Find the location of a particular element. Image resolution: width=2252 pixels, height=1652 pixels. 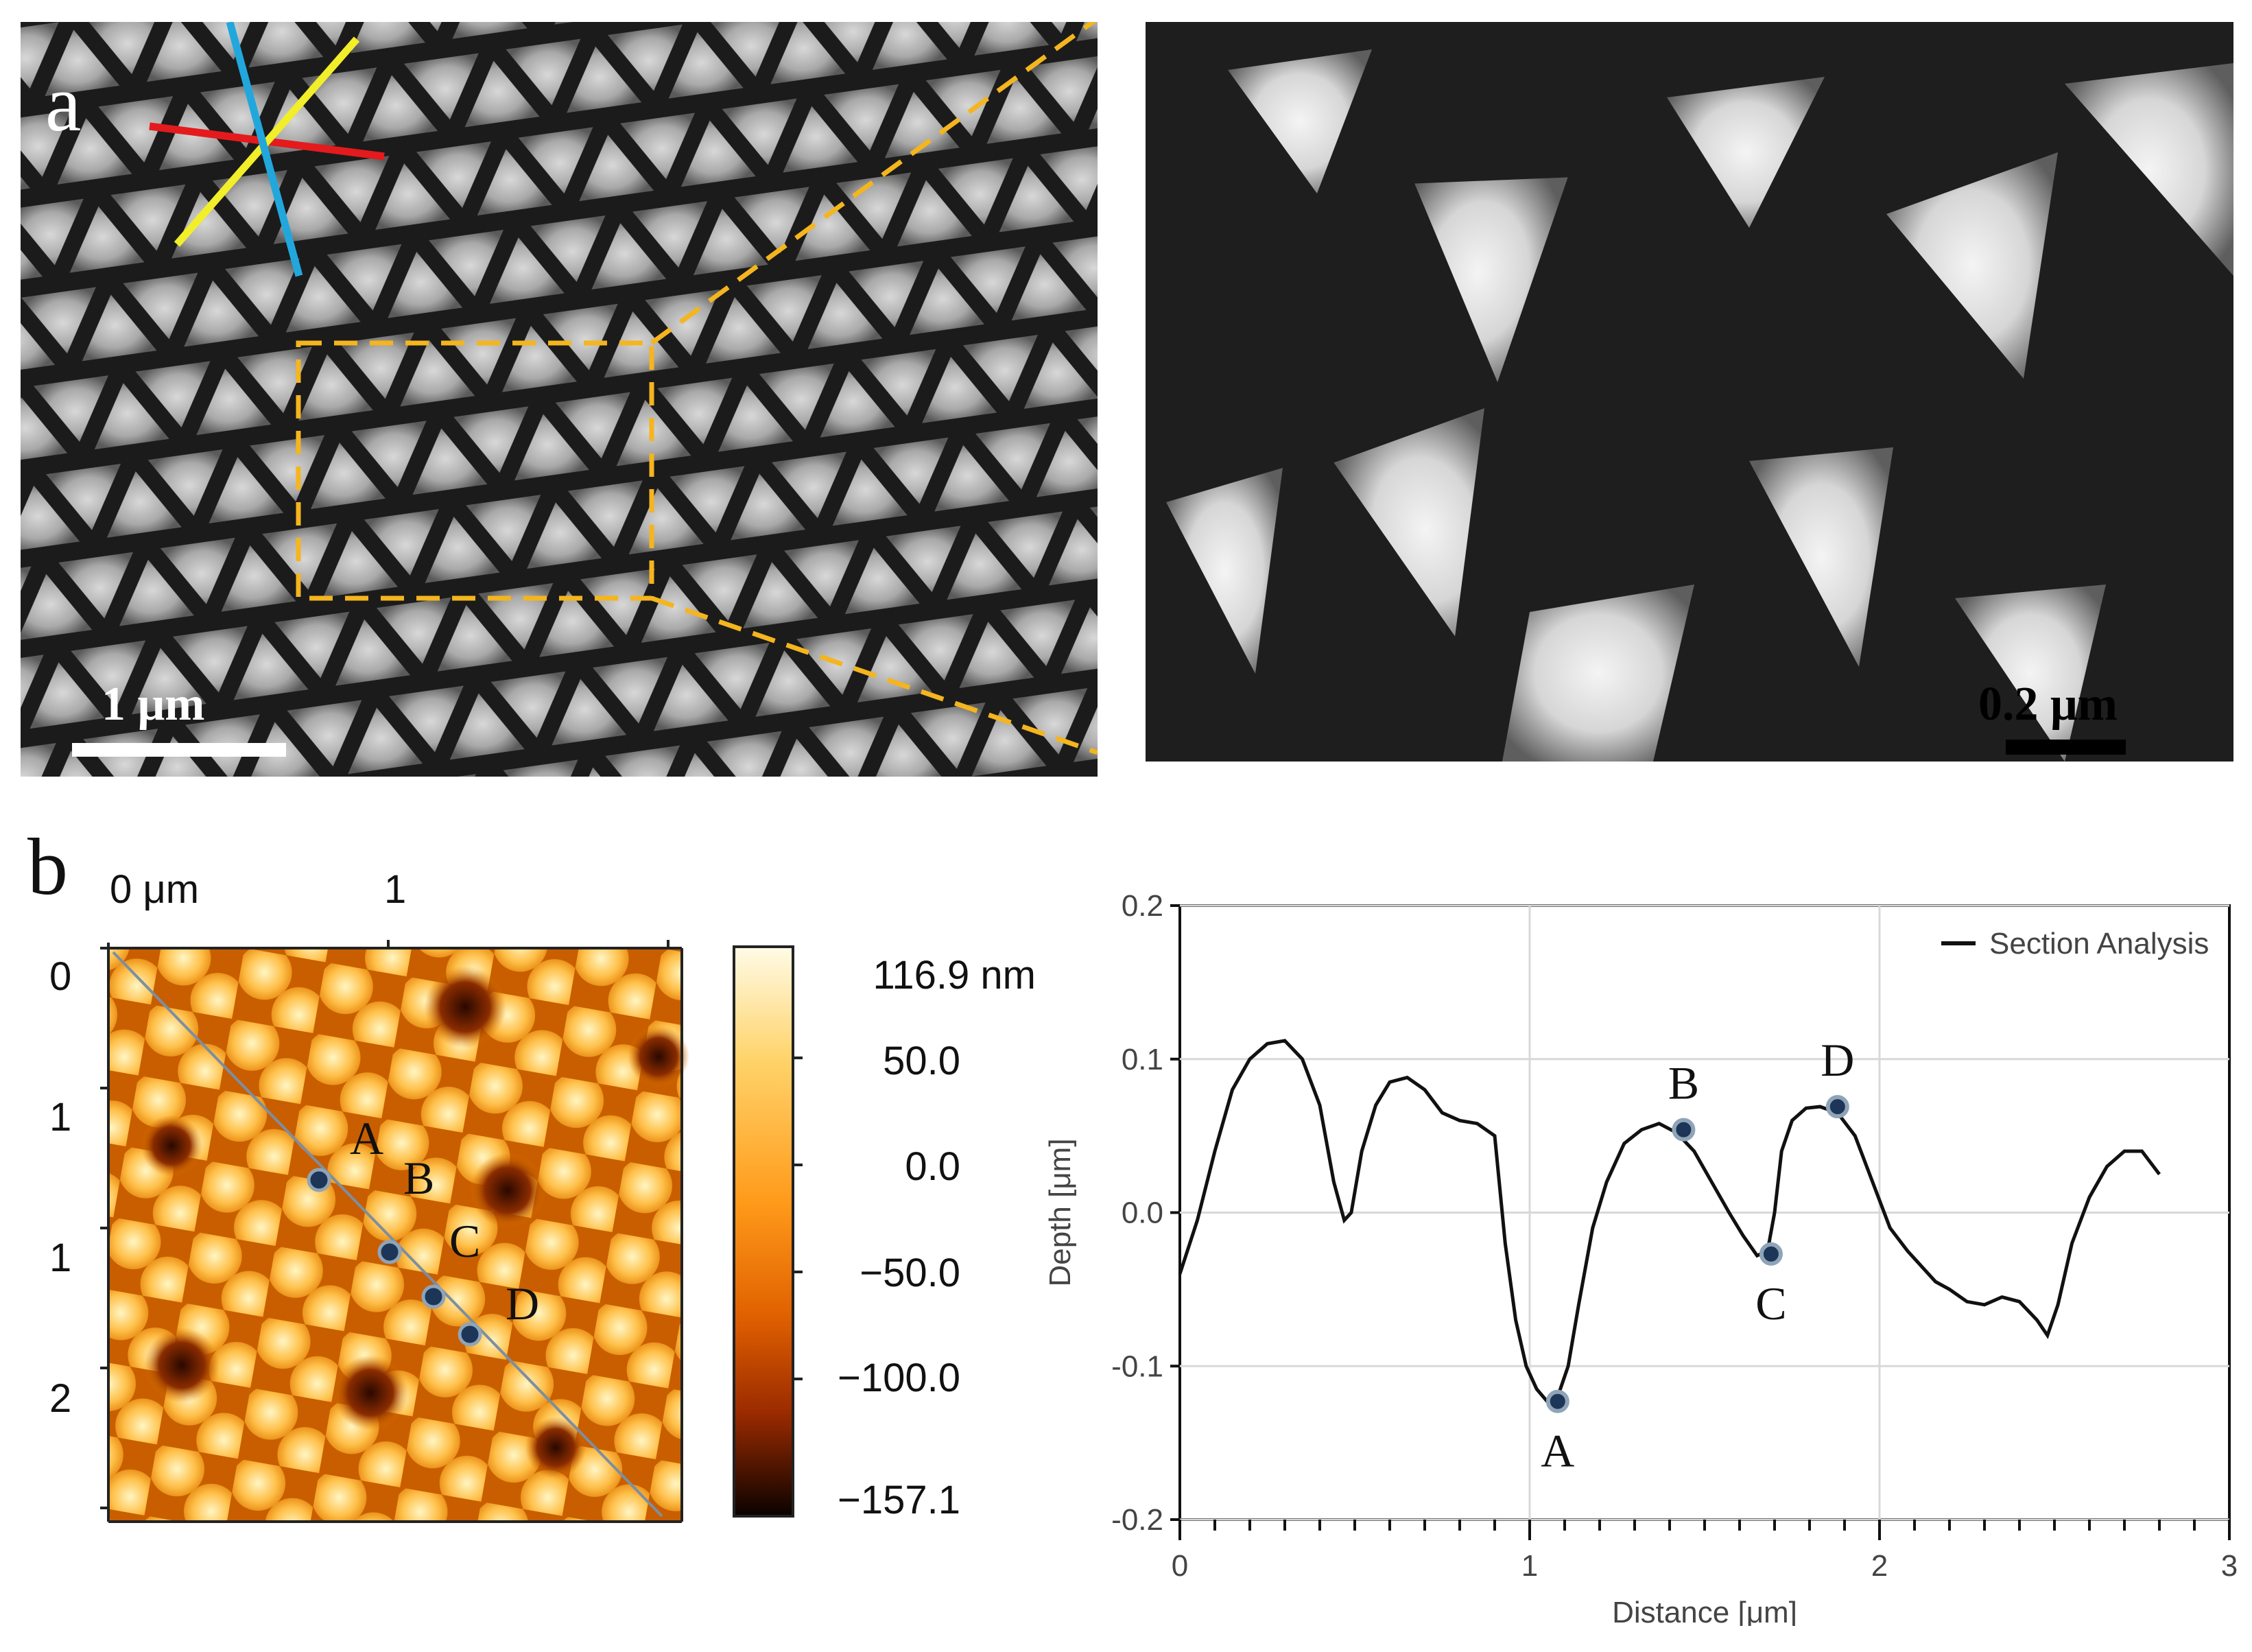

marker-point-c is located at coordinates (1771, 1254).